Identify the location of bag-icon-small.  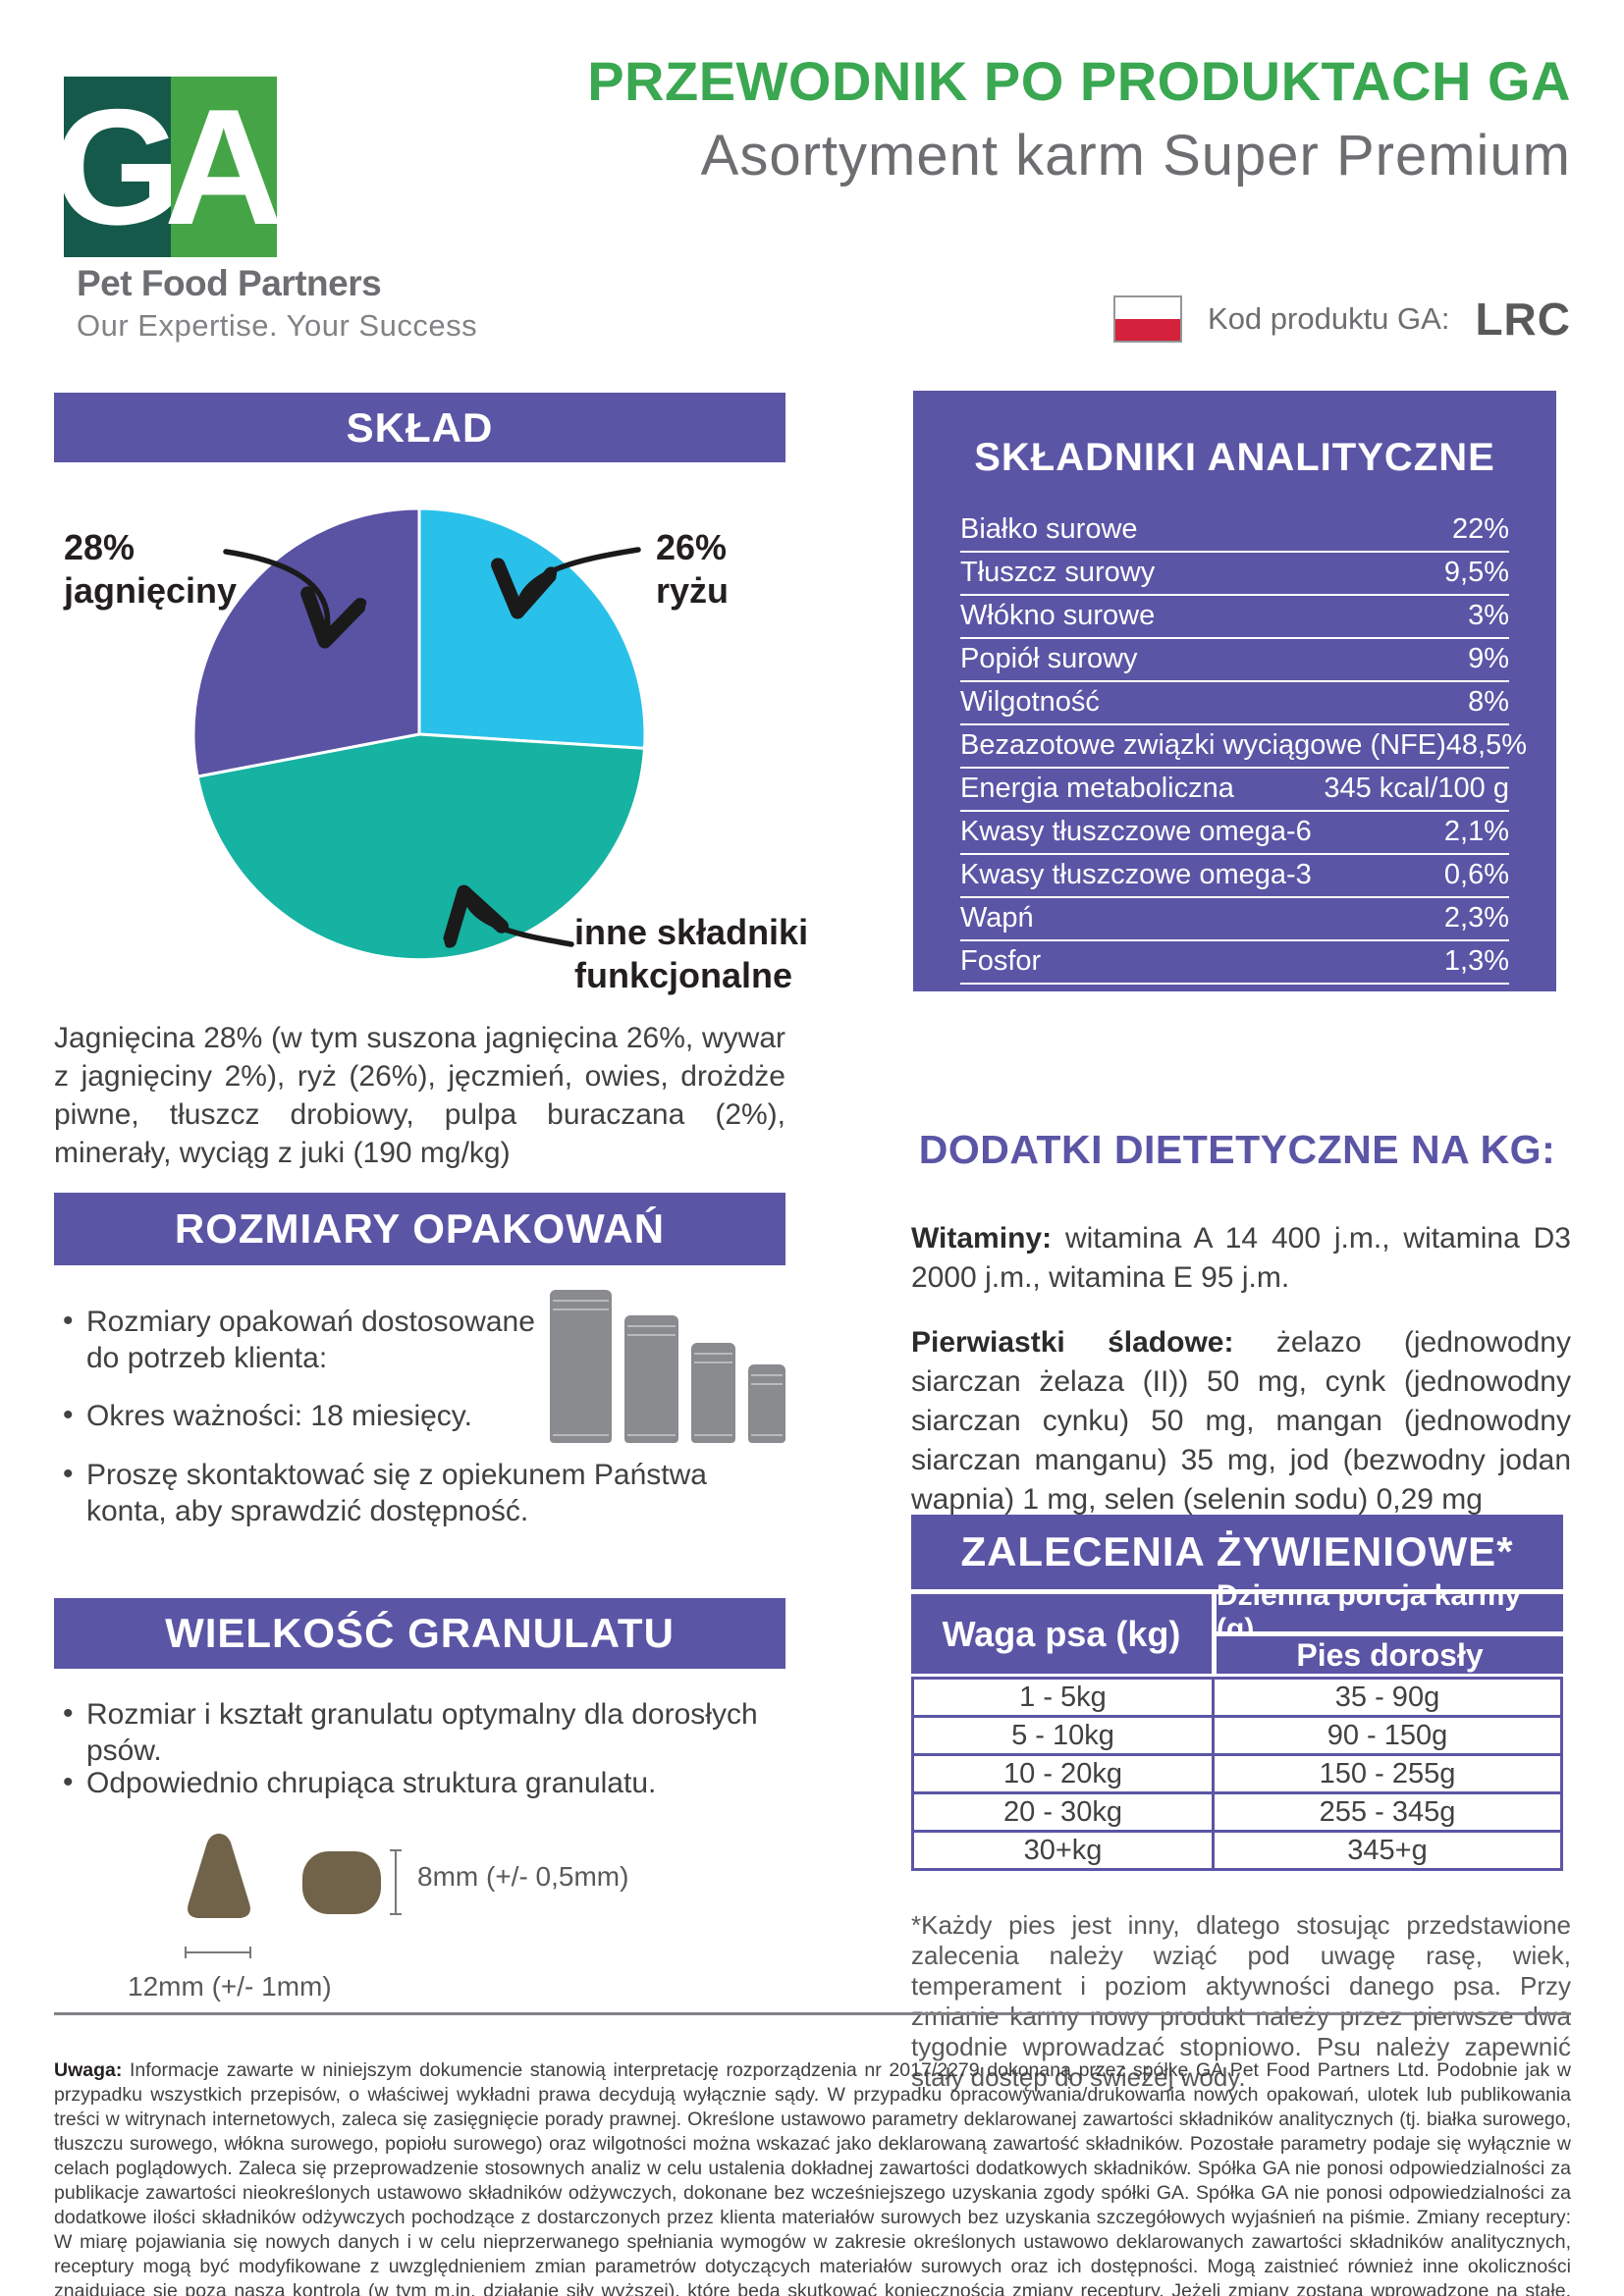
(713, 1393).